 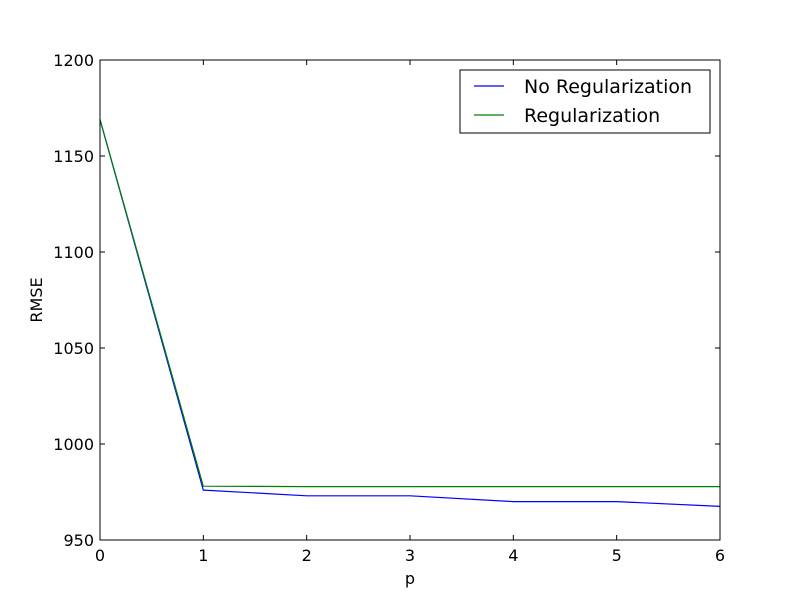 I want to click on x-tick-label: 6, so click(x=720, y=555).